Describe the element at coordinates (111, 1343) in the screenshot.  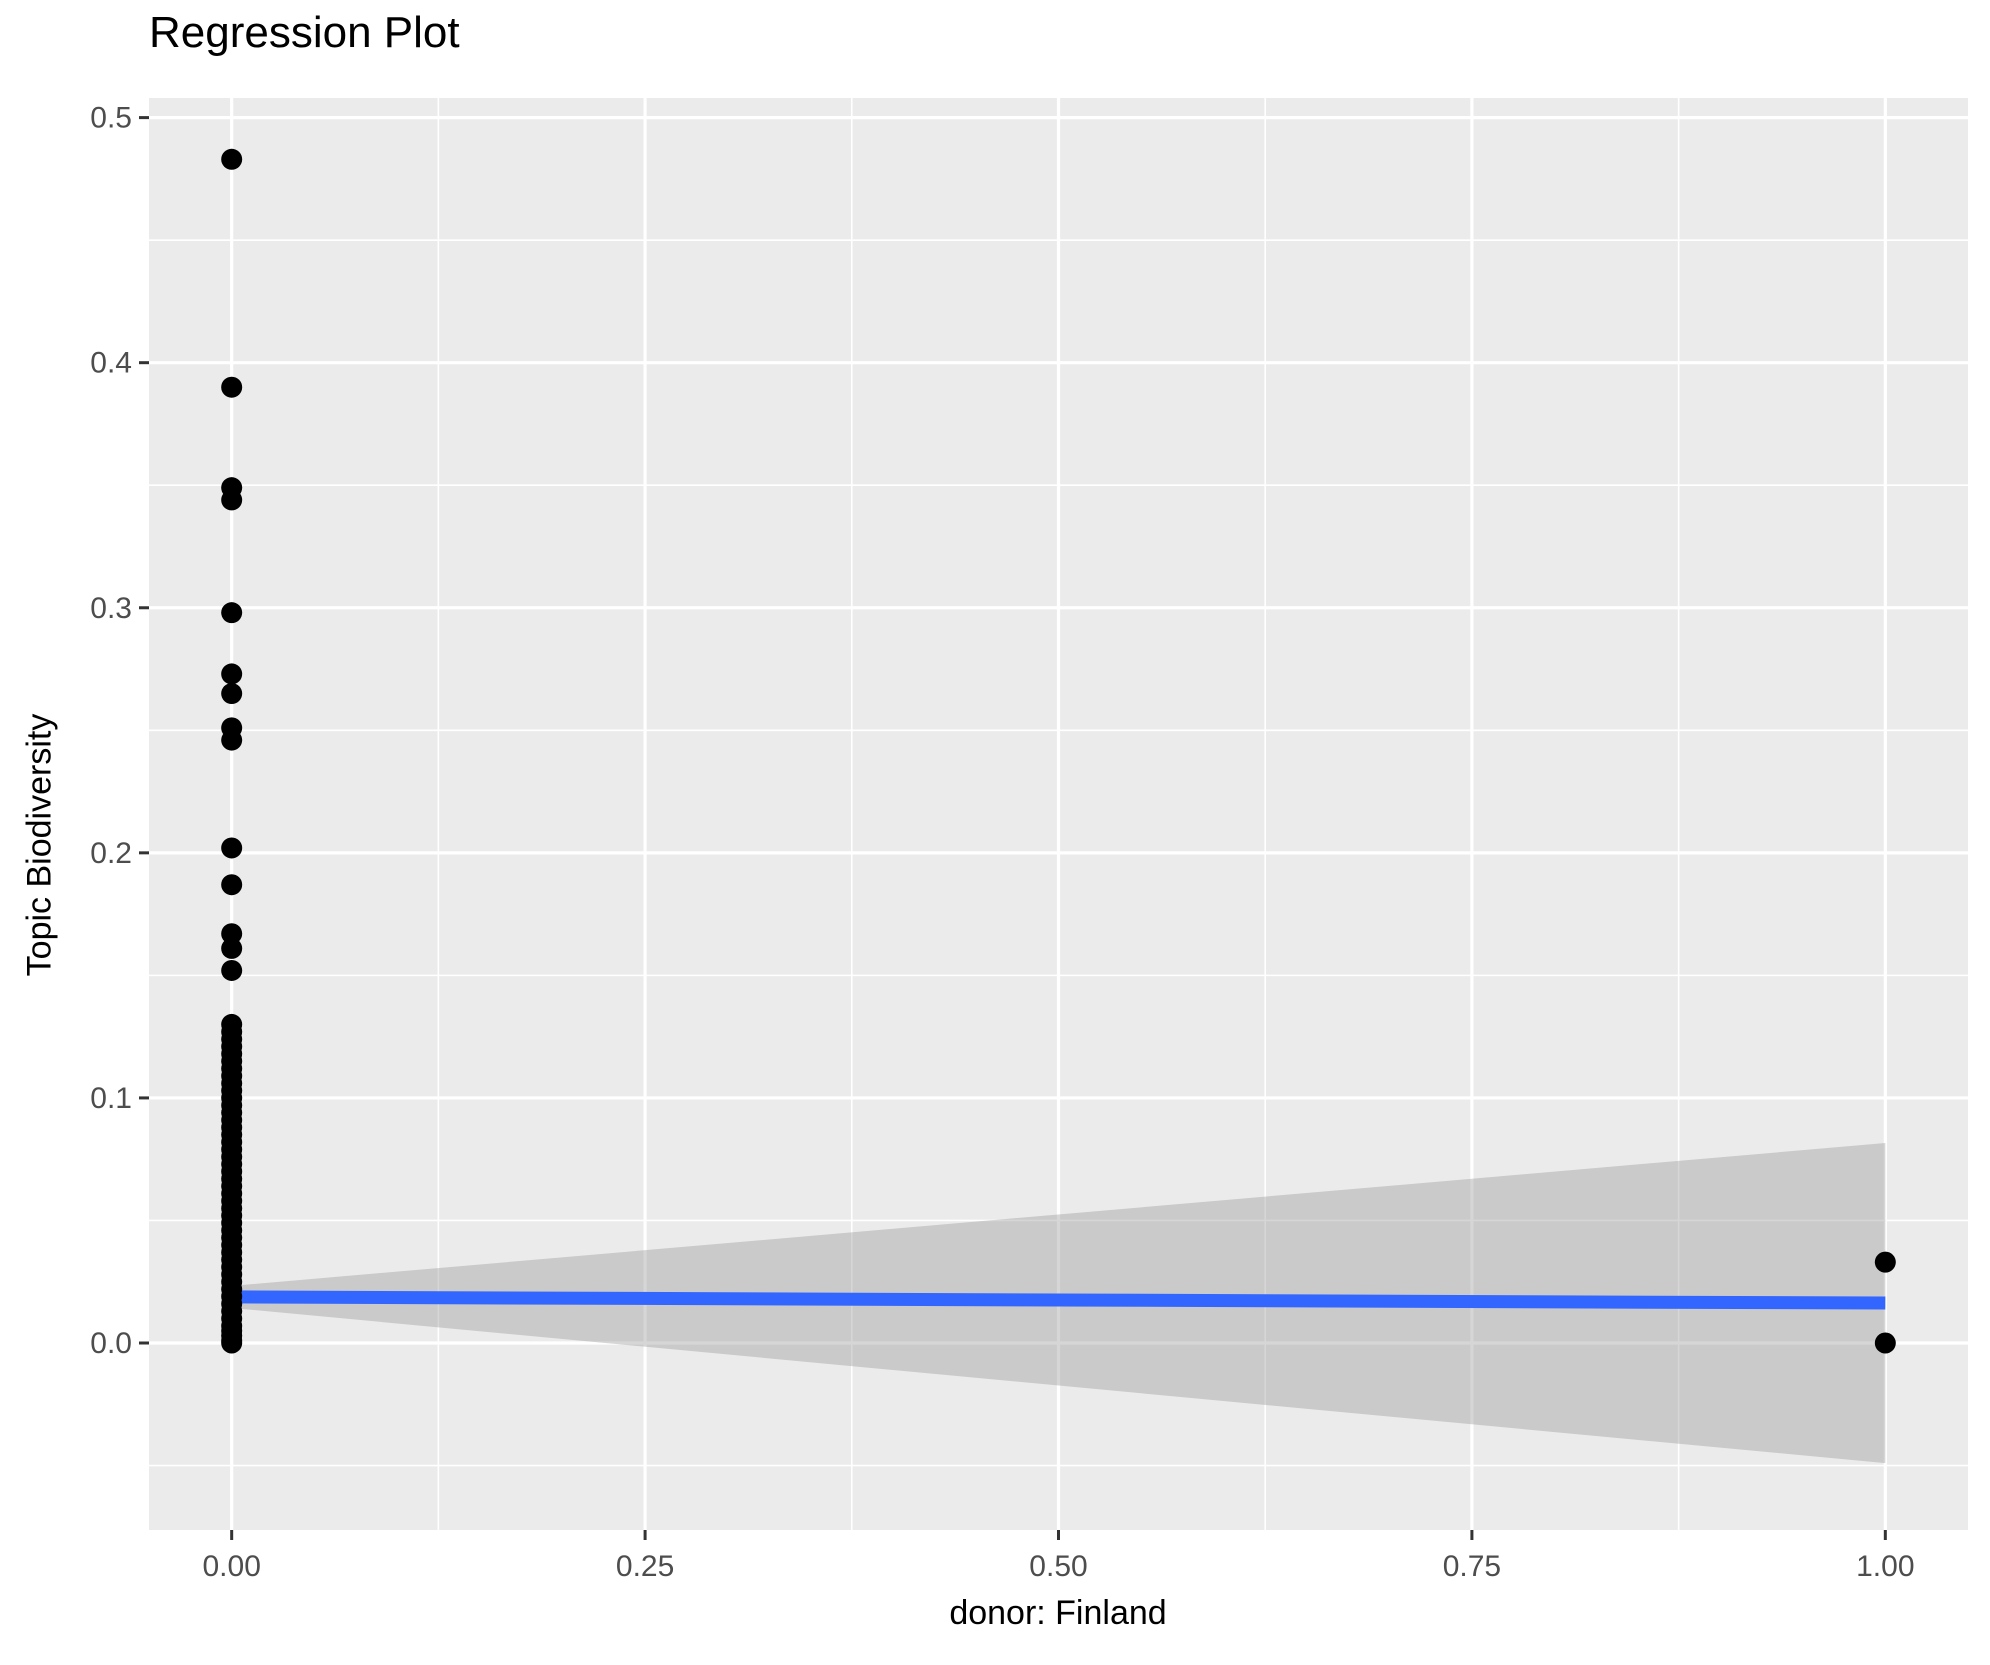
I see `y-axis-tick-label: 0.0` at that location.